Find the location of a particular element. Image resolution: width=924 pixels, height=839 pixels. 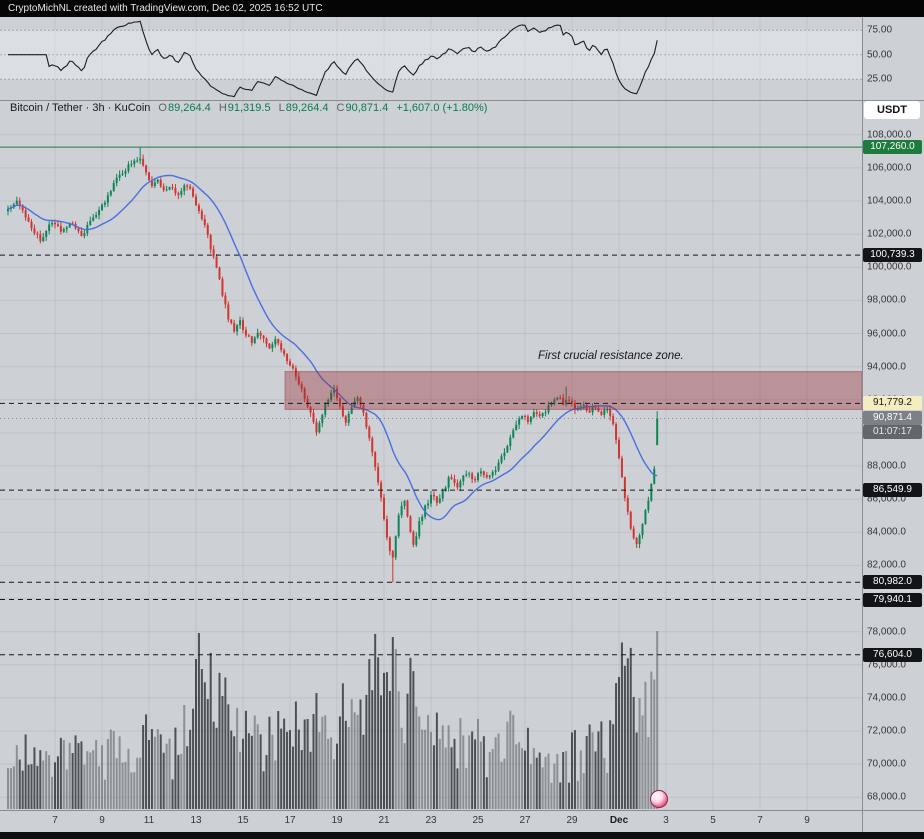

resistance-zone-annotation: First crucial resistance zone. is located at coordinates (611, 356).